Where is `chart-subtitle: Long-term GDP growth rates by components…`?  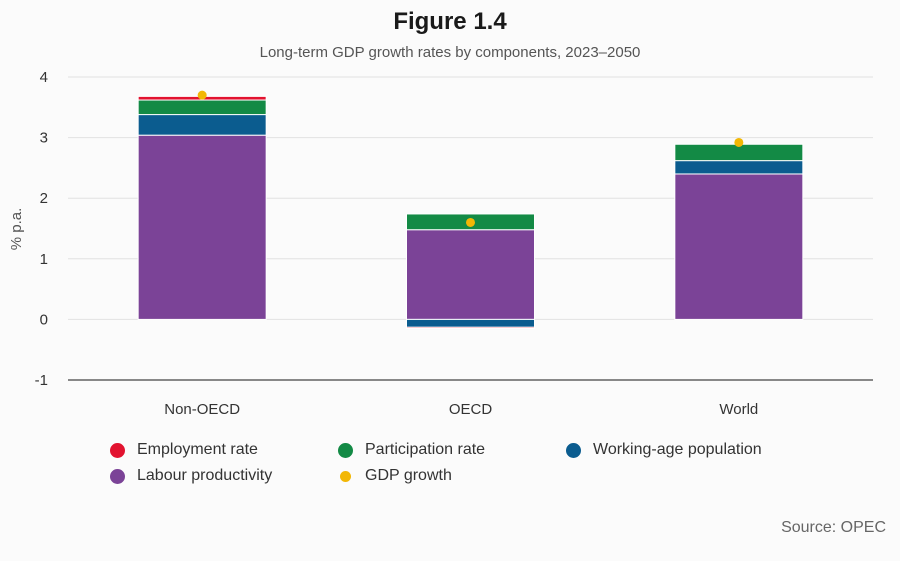 chart-subtitle: Long-term GDP growth rates by components… is located at coordinates (450, 52).